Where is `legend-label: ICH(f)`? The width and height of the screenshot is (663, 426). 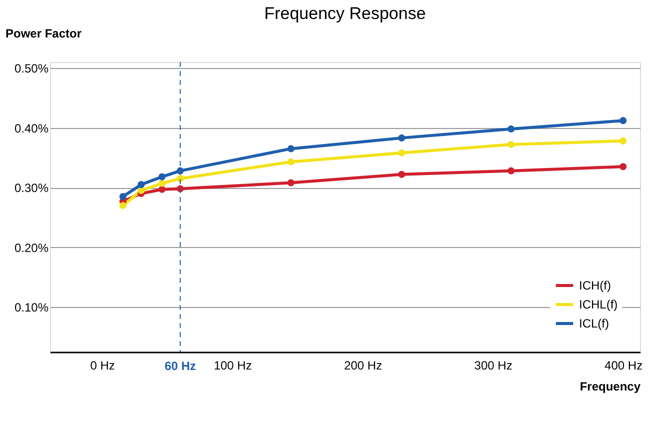 legend-label: ICH(f) is located at coordinates (595, 285).